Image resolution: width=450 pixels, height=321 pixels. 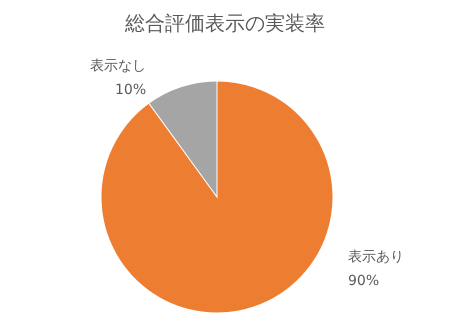 What do you see at coordinates (224, 23) in the screenshot?
I see `chart-title: 総合評価表示の実装率` at bounding box center [224, 23].